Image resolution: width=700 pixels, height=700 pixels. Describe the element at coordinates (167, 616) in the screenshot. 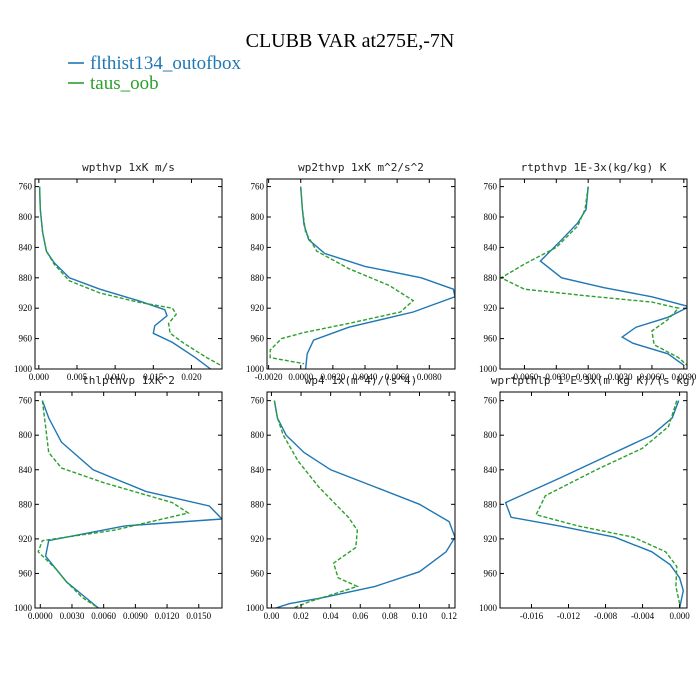

I see `x-tick-label: 0.0120` at that location.